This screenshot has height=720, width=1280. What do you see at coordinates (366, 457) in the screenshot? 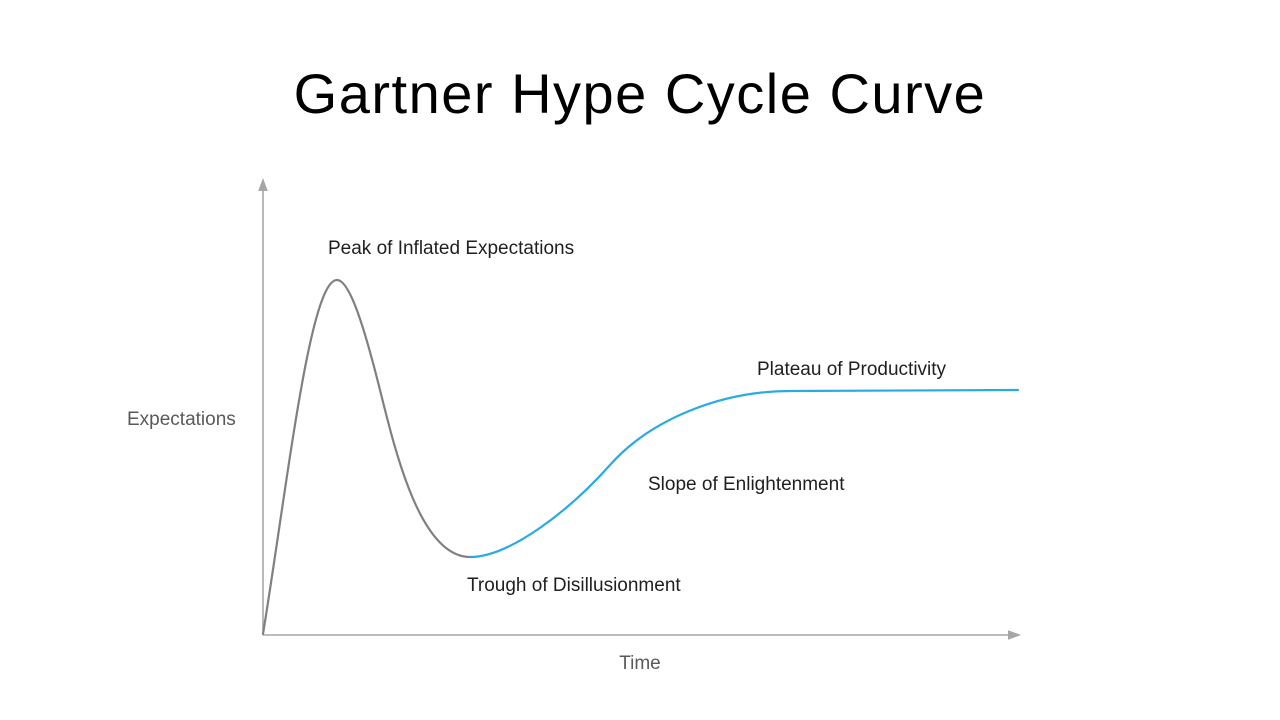
I see `hype-curve-gray-segment` at bounding box center [366, 457].